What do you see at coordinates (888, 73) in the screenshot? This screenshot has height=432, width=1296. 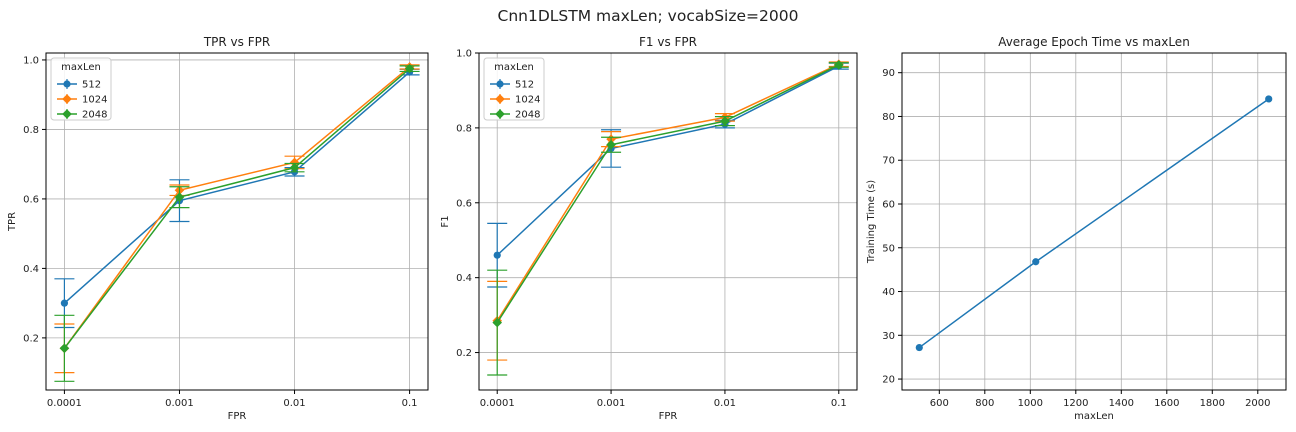 I see `y-tick-label: 90` at bounding box center [888, 73].